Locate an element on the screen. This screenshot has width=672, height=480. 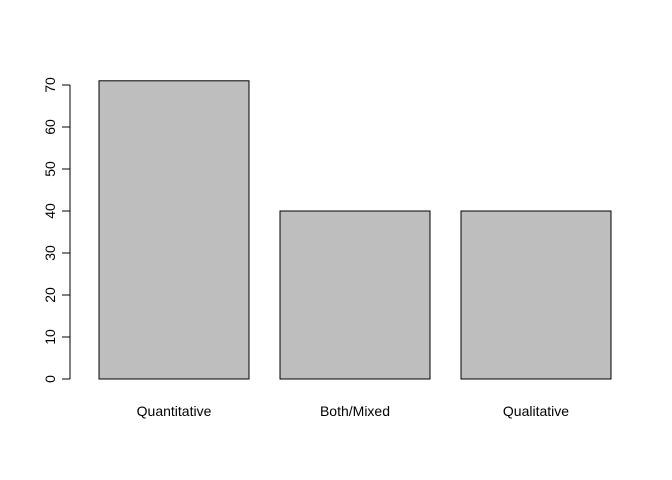
y-tick-label: 20 is located at coordinates (50, 295).